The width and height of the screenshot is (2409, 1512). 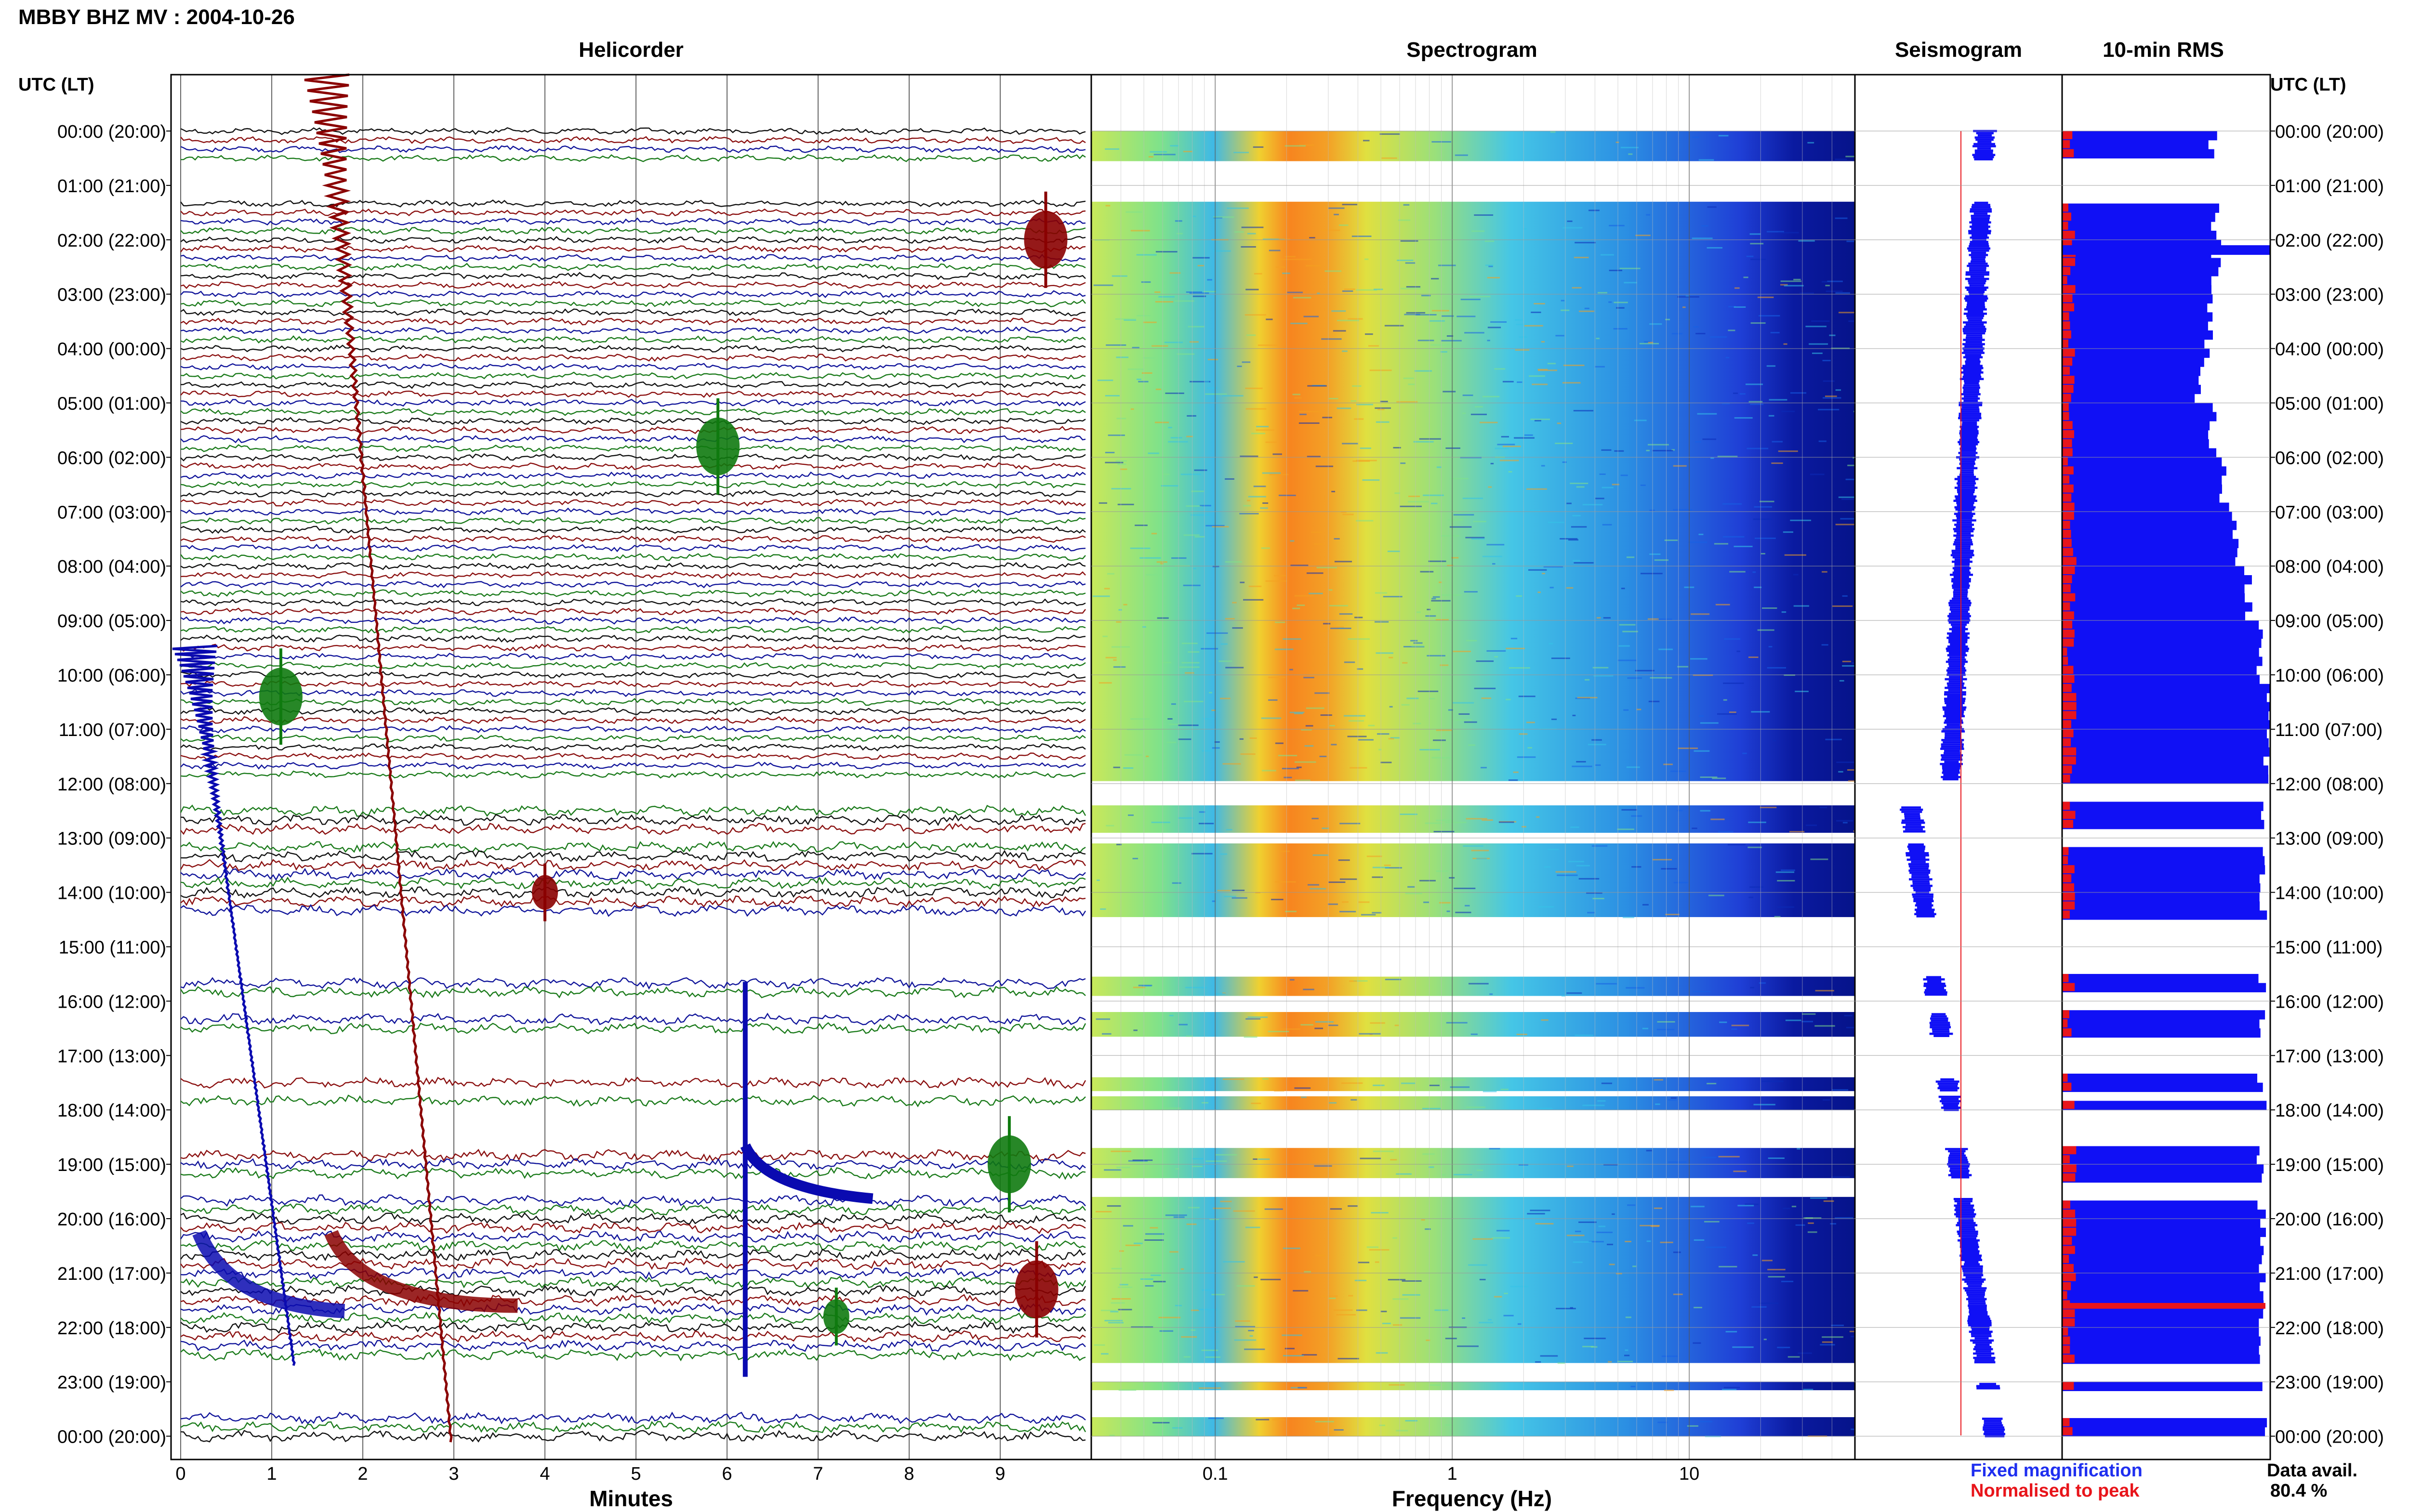 I want to click on time-tick-right: 11:00 (07:00), so click(x=2329, y=730).